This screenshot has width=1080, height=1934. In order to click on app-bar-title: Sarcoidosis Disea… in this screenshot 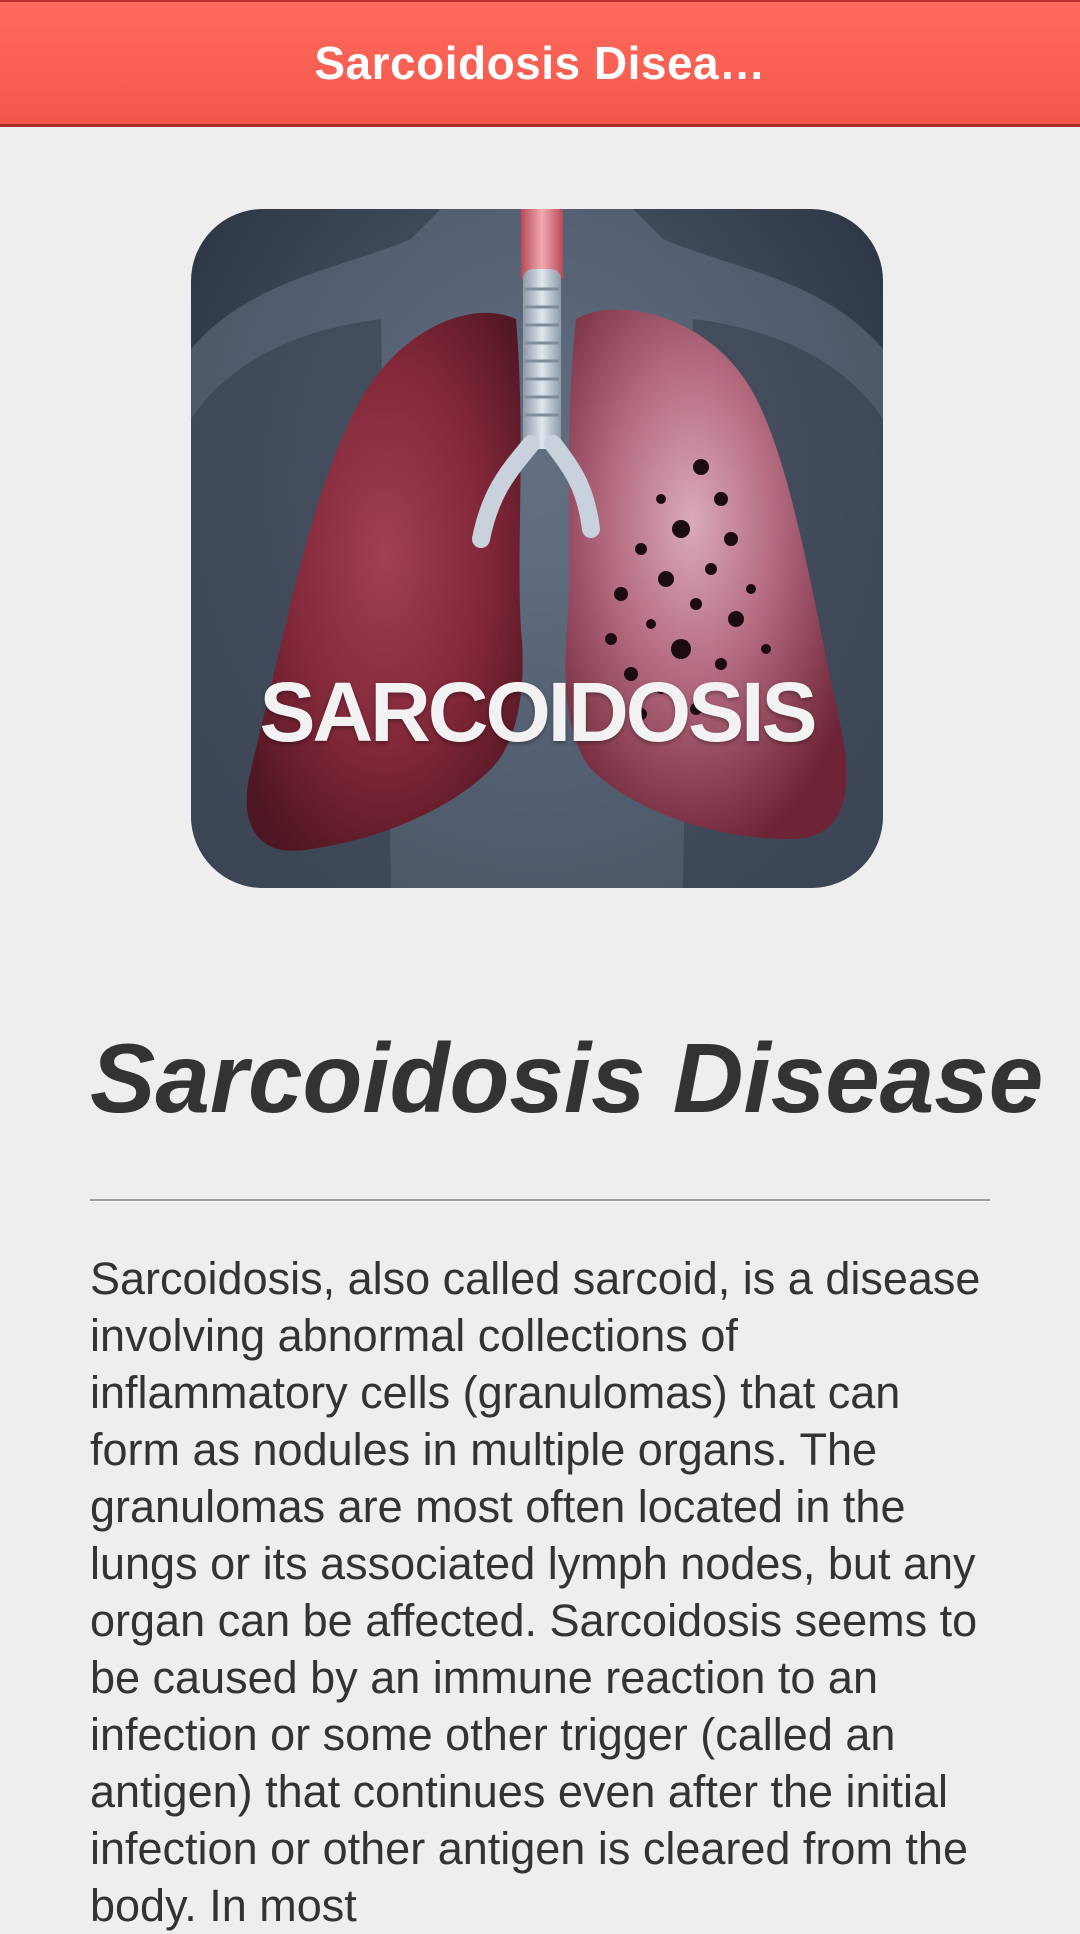, I will do `click(540, 63)`.